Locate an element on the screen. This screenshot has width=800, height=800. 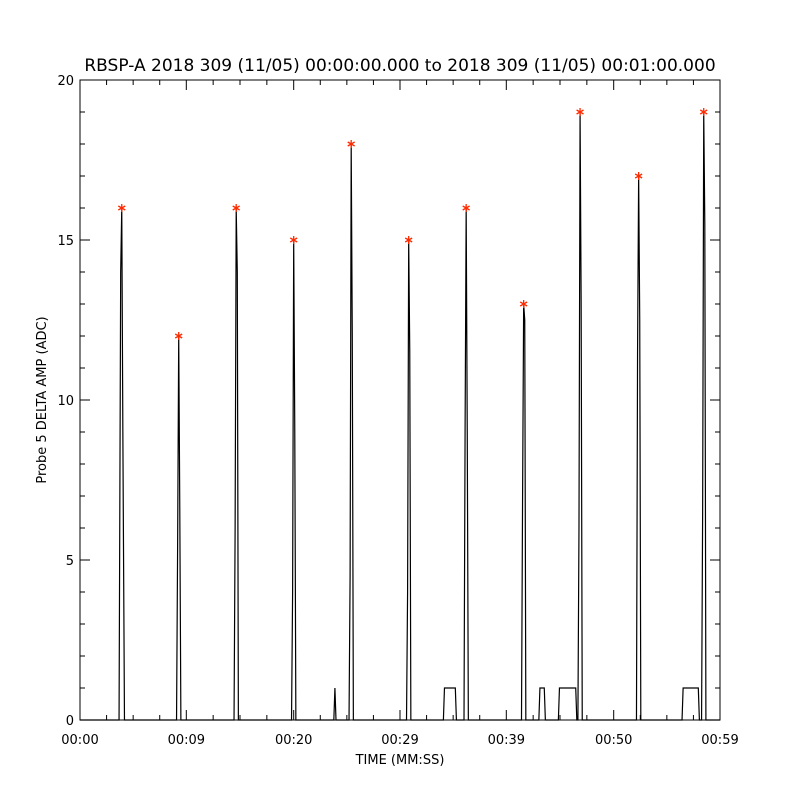
y-tick-label: 0 is located at coordinates (70, 721).